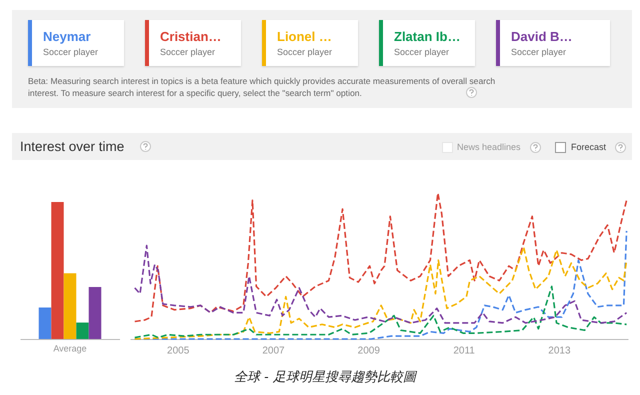 The height and width of the screenshot is (395, 640). Describe the element at coordinates (262, 87) in the screenshot. I see `text: Beta: Measuring search interest in topics is a beta feature which quickly provides accurate measurements of overall search interest. To measure search interest for a specific query, select the "search term" option.` at that location.